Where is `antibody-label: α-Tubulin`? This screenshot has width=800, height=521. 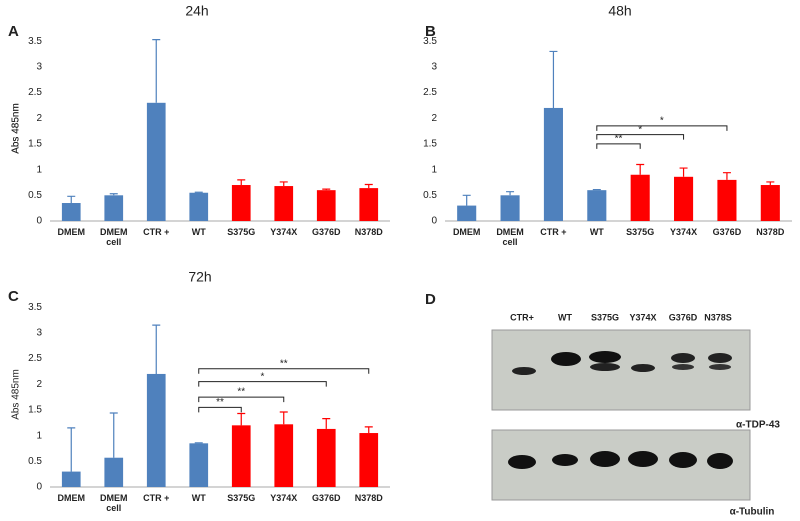
antibody-label: α-Tubulin is located at coordinates (752, 512).